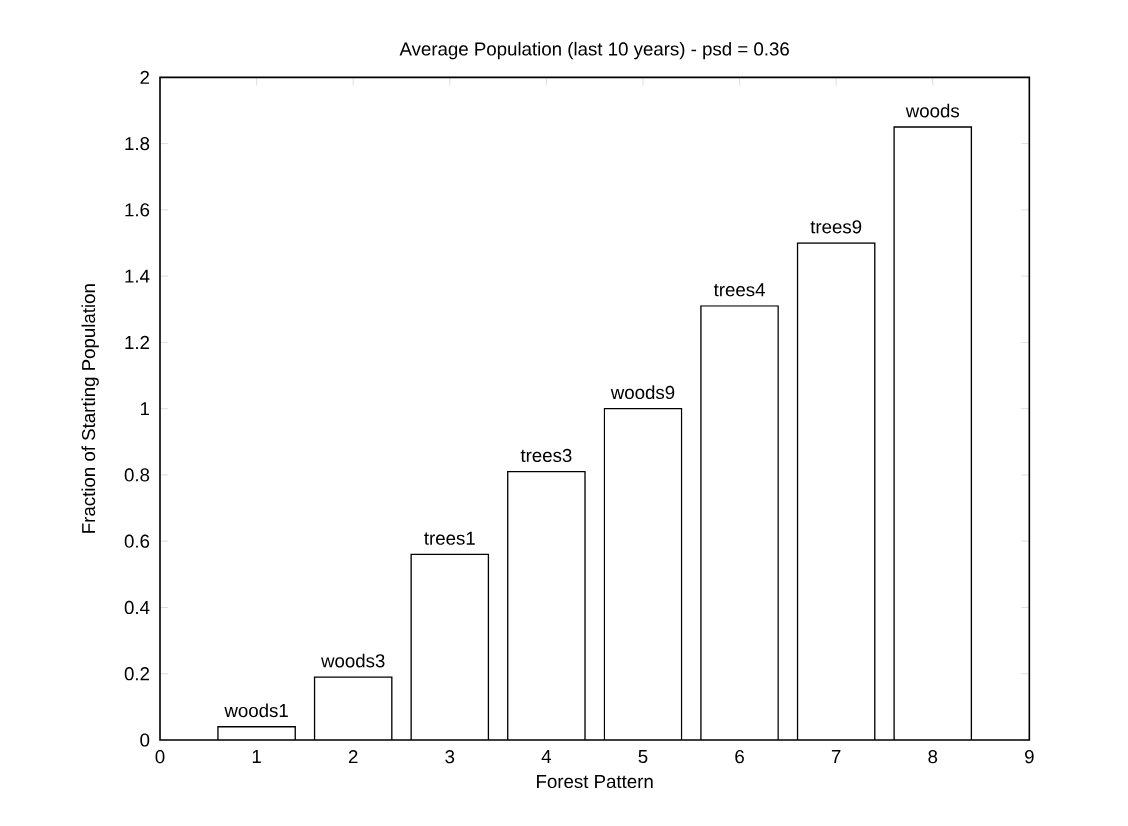 The width and height of the screenshot is (1128, 826). Describe the element at coordinates (739, 757) in the screenshot. I see `x-tick-label: 6` at that location.